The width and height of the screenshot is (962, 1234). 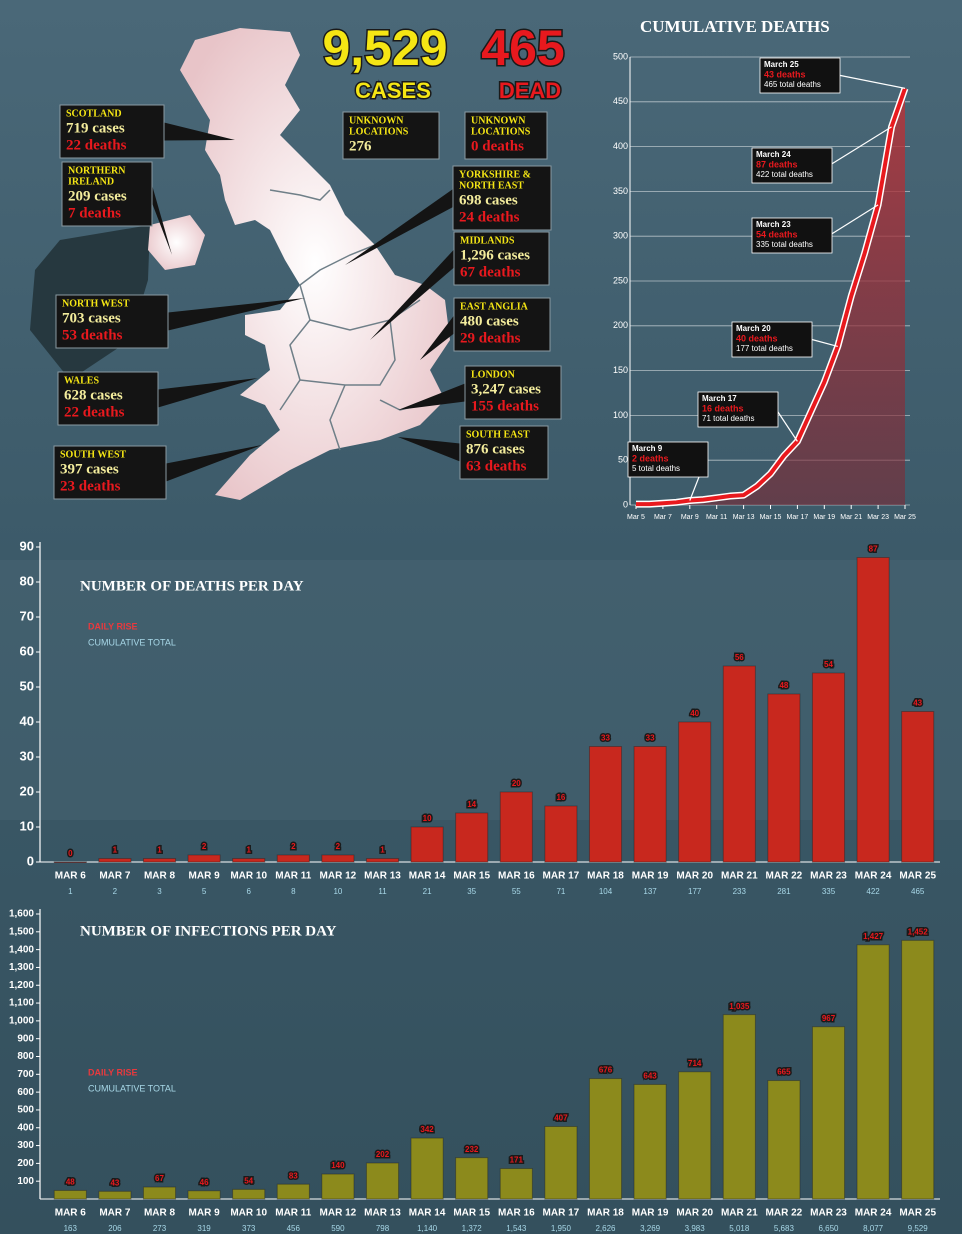 What do you see at coordinates (489, 217) in the screenshot?
I see `region-deaths: 24 deaths` at bounding box center [489, 217].